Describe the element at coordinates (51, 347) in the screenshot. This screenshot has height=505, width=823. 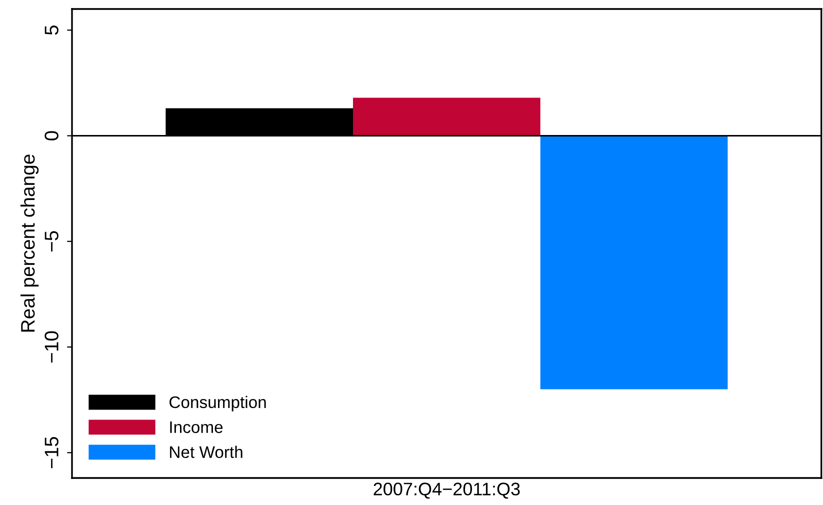
I see `y-tick-label: −10` at that location.